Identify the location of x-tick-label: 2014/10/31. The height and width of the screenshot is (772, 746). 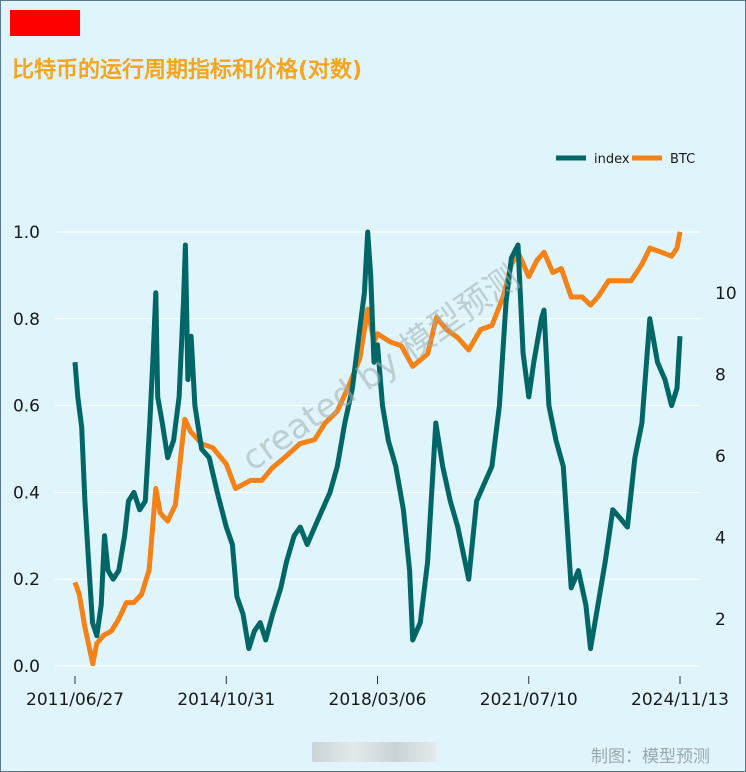
(226, 700).